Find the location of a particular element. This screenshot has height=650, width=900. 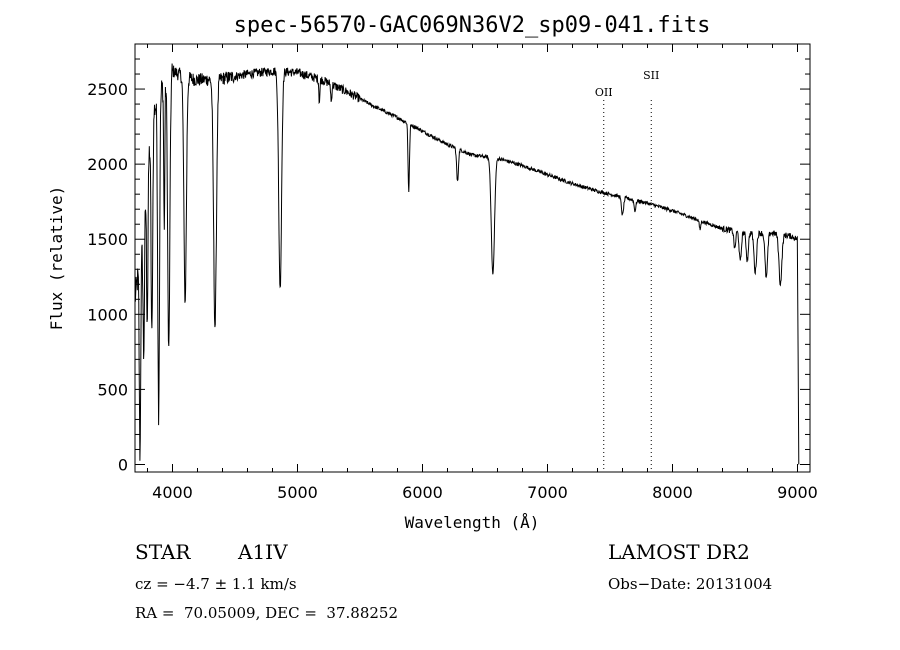

coordinates-label: RA = 70.05009, DEC = 37.88252 is located at coordinates (267, 613).